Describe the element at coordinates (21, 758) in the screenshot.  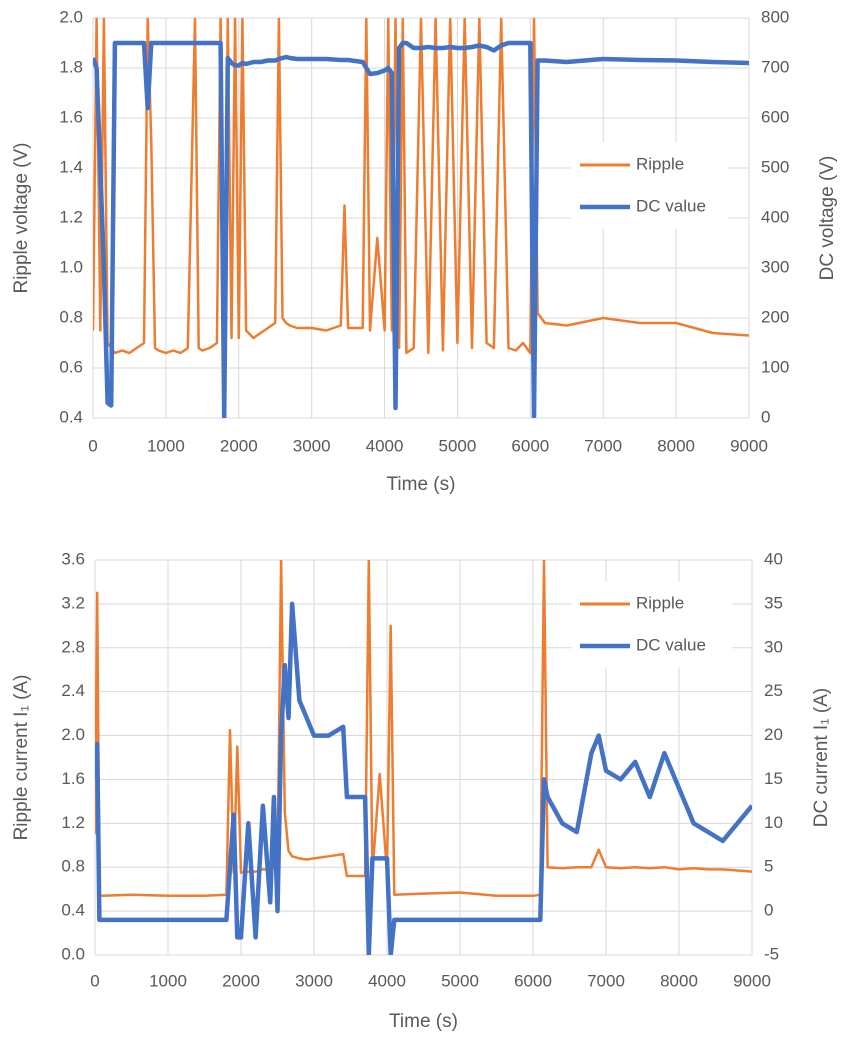
I see `y-axis-title: Ripple current I₁ (A)` at that location.